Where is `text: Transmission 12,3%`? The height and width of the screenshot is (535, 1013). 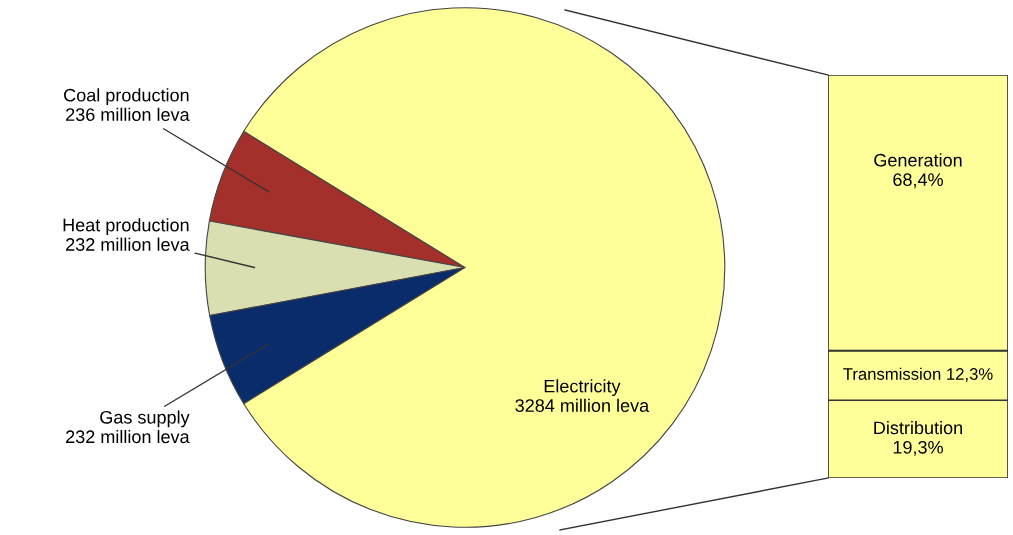 text: Transmission 12,3% is located at coordinates (918, 374).